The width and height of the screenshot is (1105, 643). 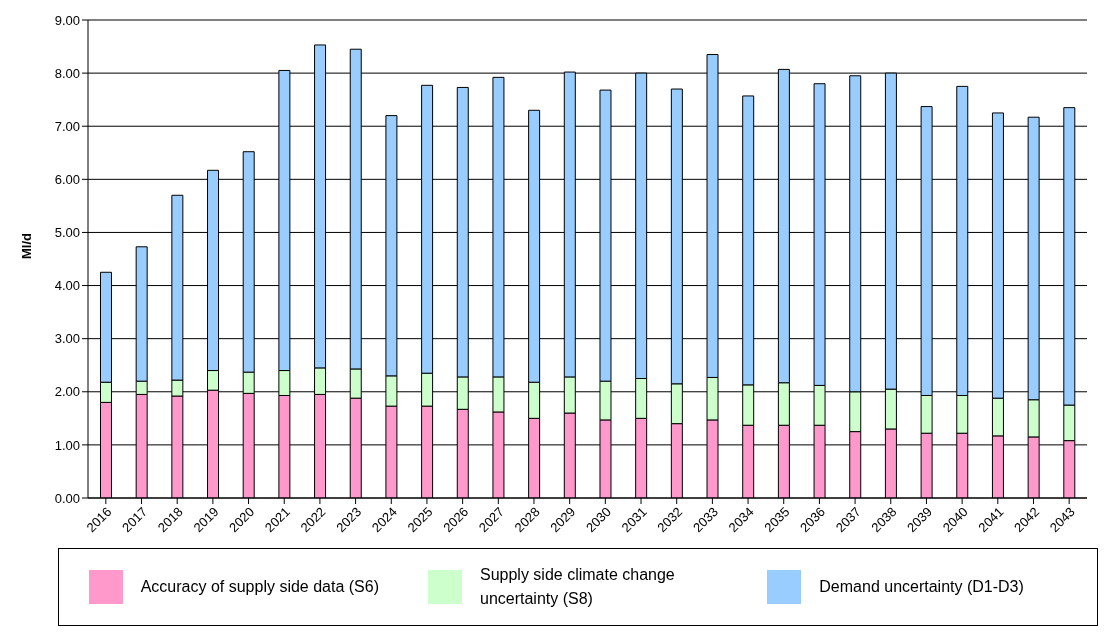 What do you see at coordinates (67, 392) in the screenshot?
I see `y-tick-label: 2.00` at bounding box center [67, 392].